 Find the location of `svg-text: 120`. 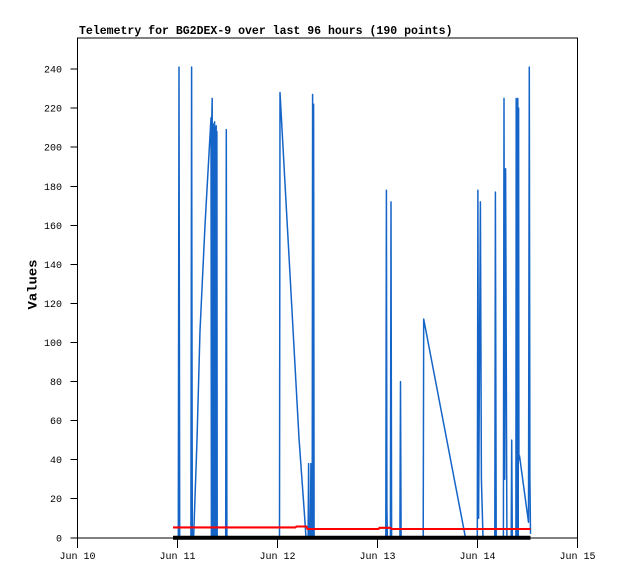

svg-text: 120 is located at coordinates (53, 305).